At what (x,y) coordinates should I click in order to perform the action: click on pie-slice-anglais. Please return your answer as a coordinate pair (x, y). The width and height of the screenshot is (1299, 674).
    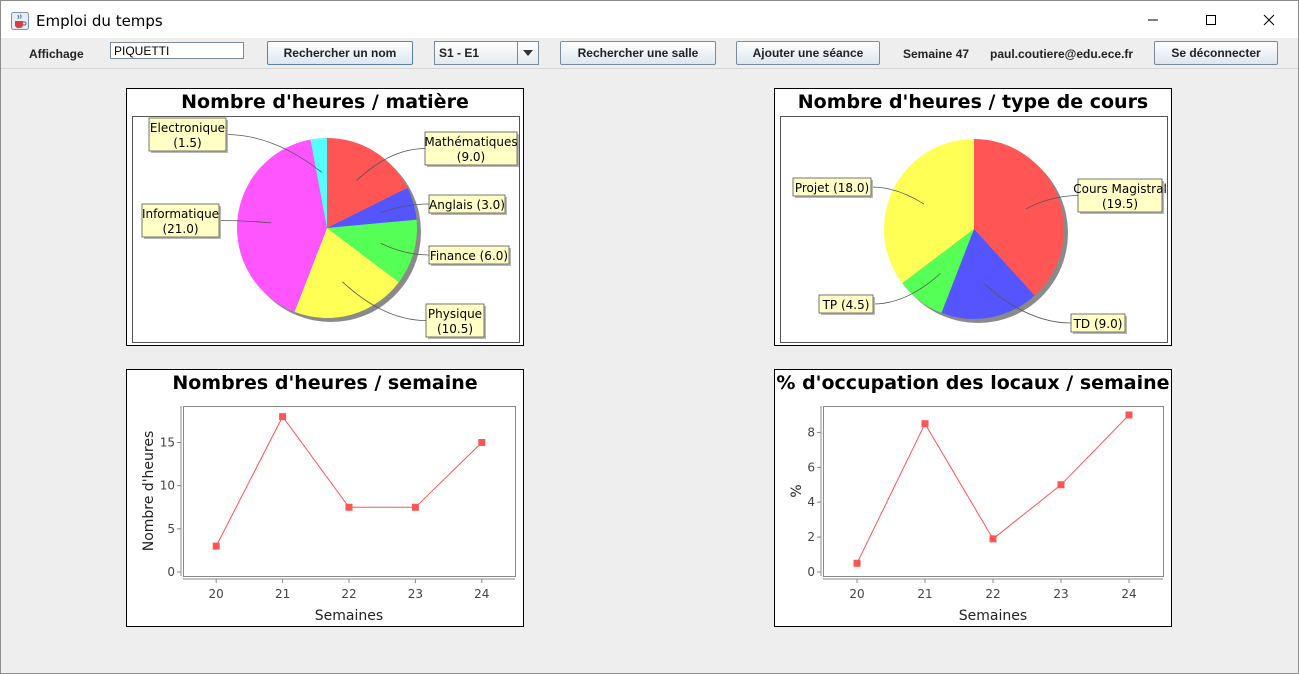
    Looking at the image, I should click on (372, 207).